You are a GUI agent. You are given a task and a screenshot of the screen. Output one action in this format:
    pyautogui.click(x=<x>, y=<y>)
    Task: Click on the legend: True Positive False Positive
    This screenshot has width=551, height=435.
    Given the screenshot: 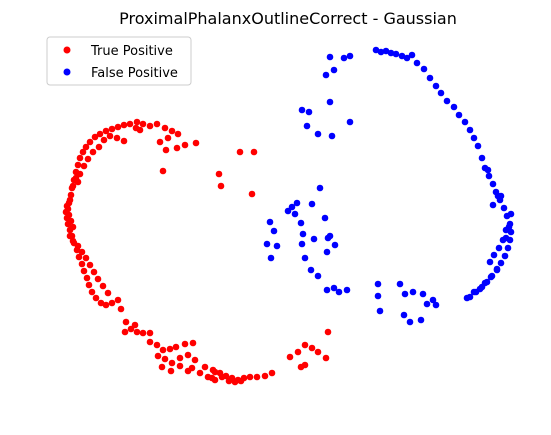 What is the action you would take?
    pyautogui.click(x=119, y=61)
    